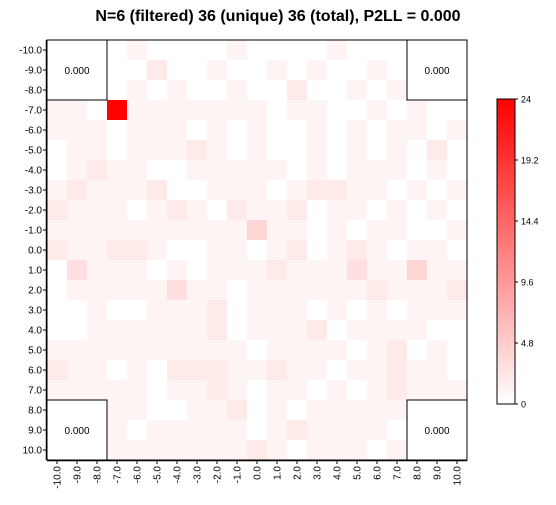 This screenshot has height=505, width=556. I want to click on x-tick-label: 7.0, so click(398, 473).